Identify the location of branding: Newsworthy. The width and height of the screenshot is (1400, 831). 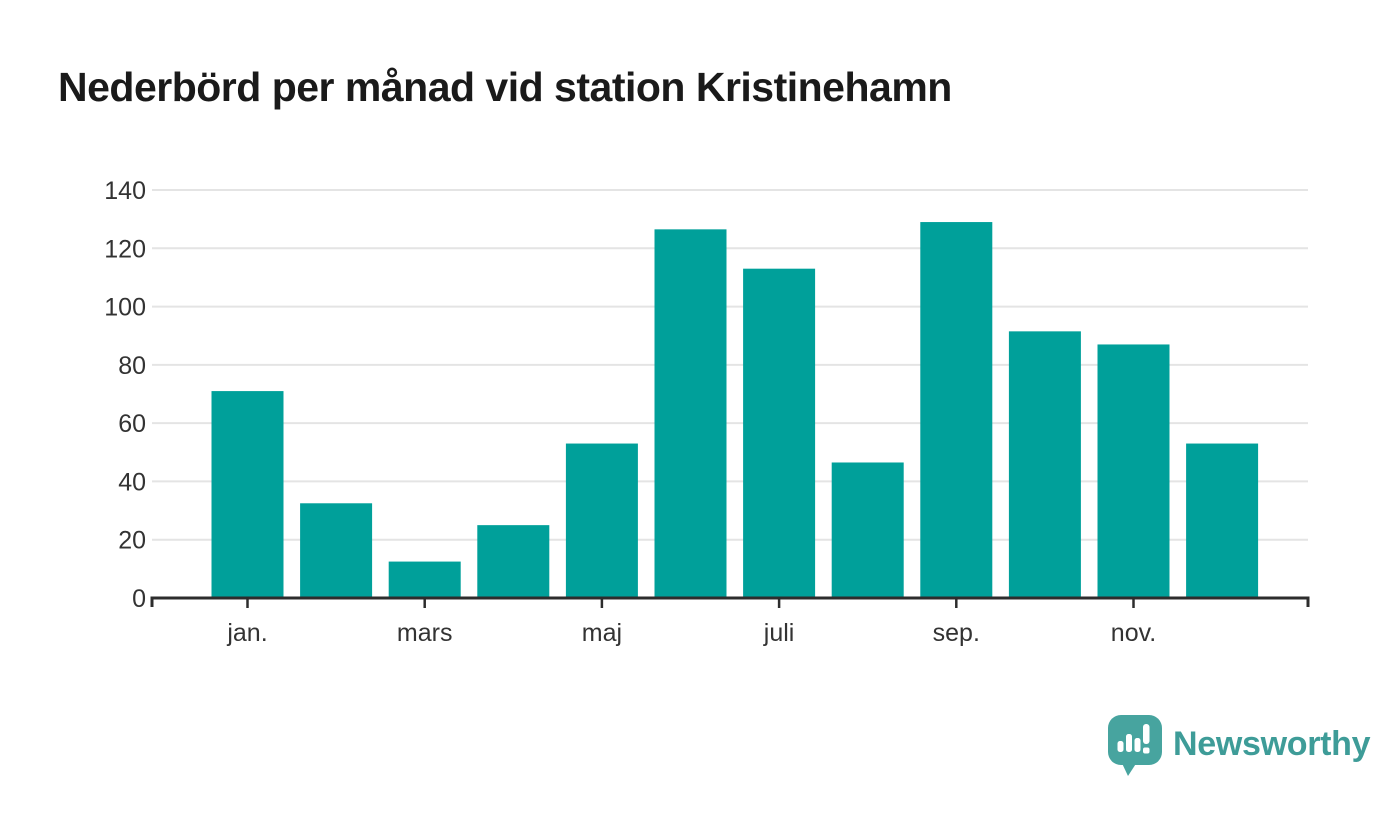
(1239, 749).